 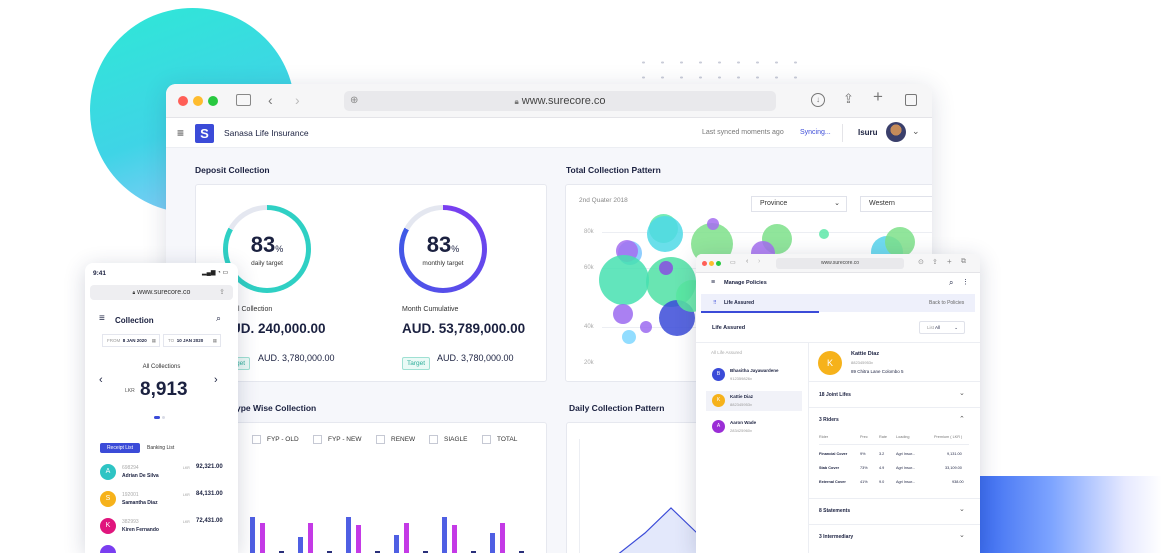 What do you see at coordinates (101, 380) in the screenshot?
I see `prev-arrow-icon: ‹` at bounding box center [101, 380].